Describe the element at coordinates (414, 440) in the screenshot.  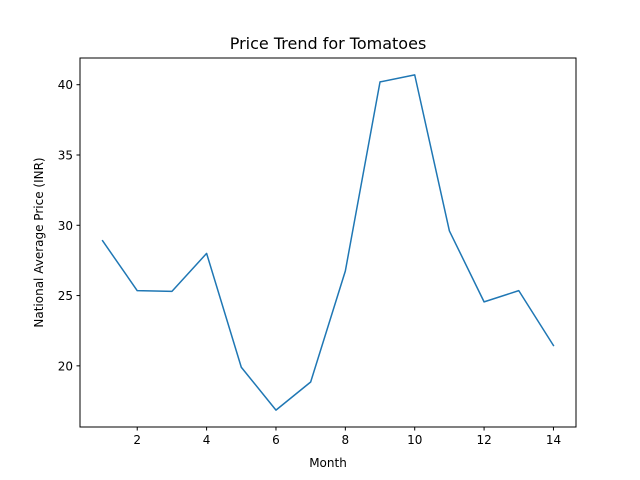
I see `x-tick-label: 10` at that location.